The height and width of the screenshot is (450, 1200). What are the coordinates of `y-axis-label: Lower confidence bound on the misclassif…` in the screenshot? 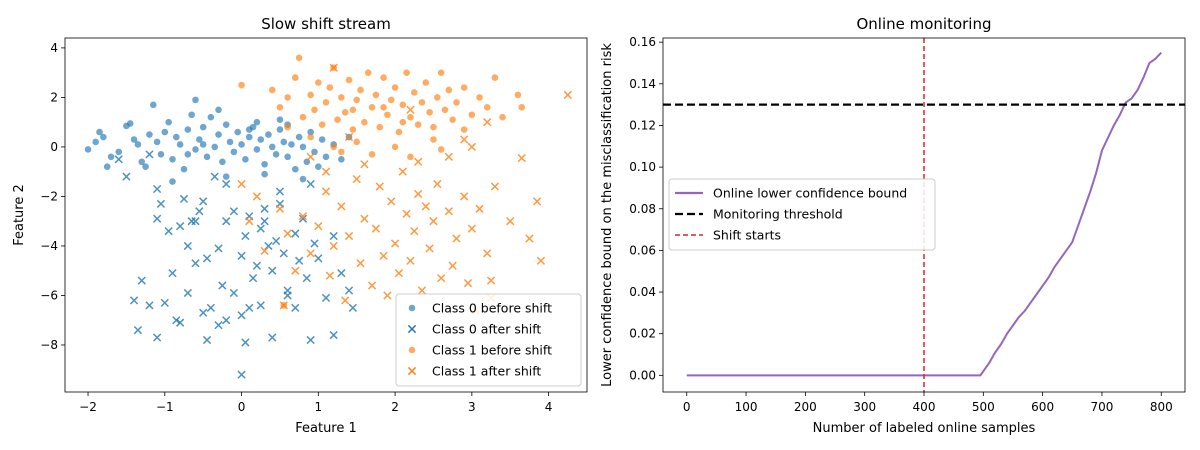 It's located at (607, 215).